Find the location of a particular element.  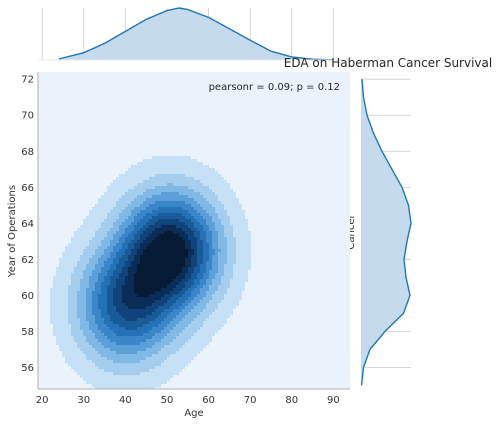

right-marginal-kde-fill is located at coordinates (386, 232).